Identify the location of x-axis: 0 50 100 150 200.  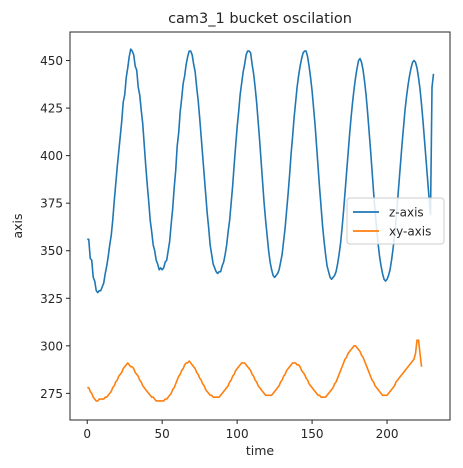
(240, 430).